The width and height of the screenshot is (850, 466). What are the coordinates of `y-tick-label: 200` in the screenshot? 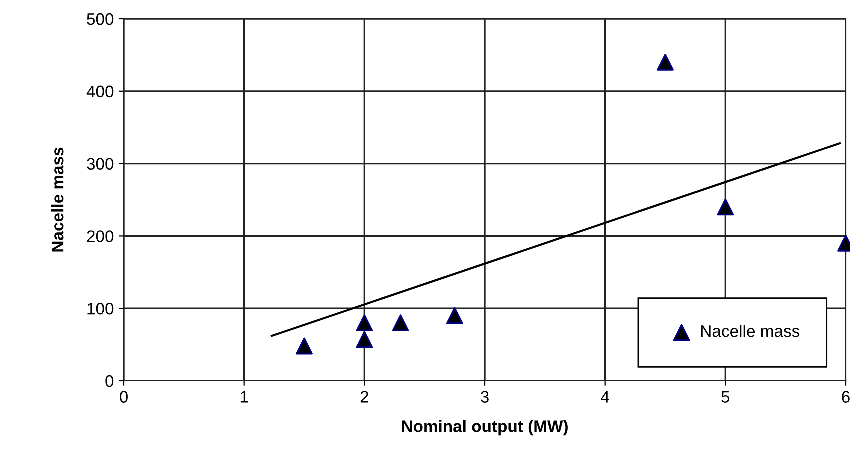 It's located at (100, 236).